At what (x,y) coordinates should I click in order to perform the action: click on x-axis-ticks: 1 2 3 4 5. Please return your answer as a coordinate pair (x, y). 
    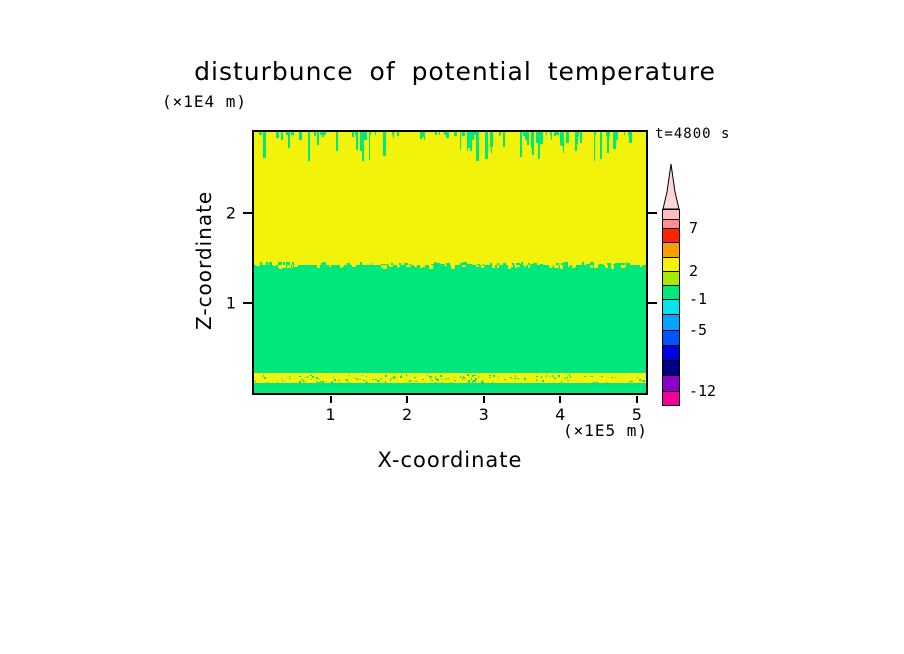
    Looking at the image, I should click on (450, 411).